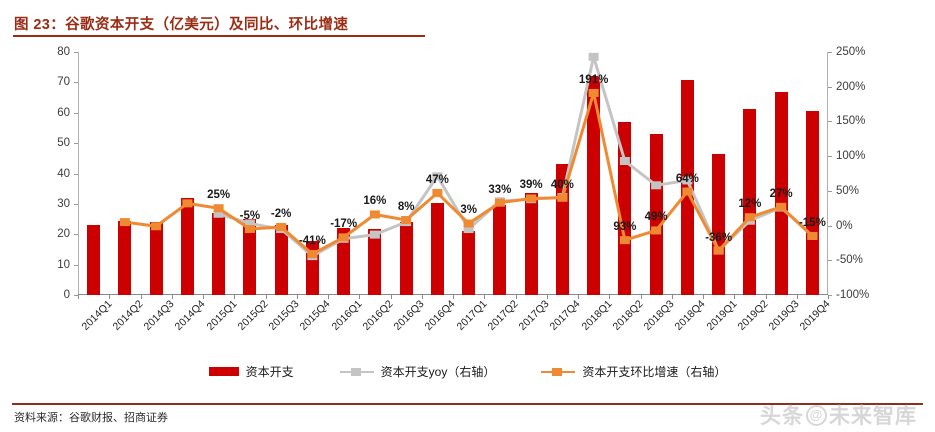 The height and width of the screenshot is (432, 935). What do you see at coordinates (78, 173) in the screenshot?
I see `left-axis-line` at bounding box center [78, 173].